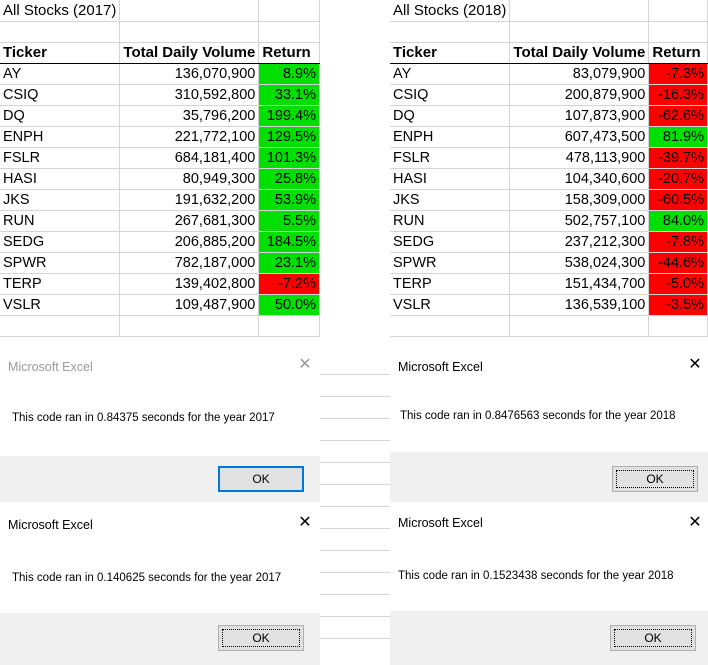  Describe the element at coordinates (579, 263) in the screenshot. I see `volume-cell: 538,024,300` at that location.